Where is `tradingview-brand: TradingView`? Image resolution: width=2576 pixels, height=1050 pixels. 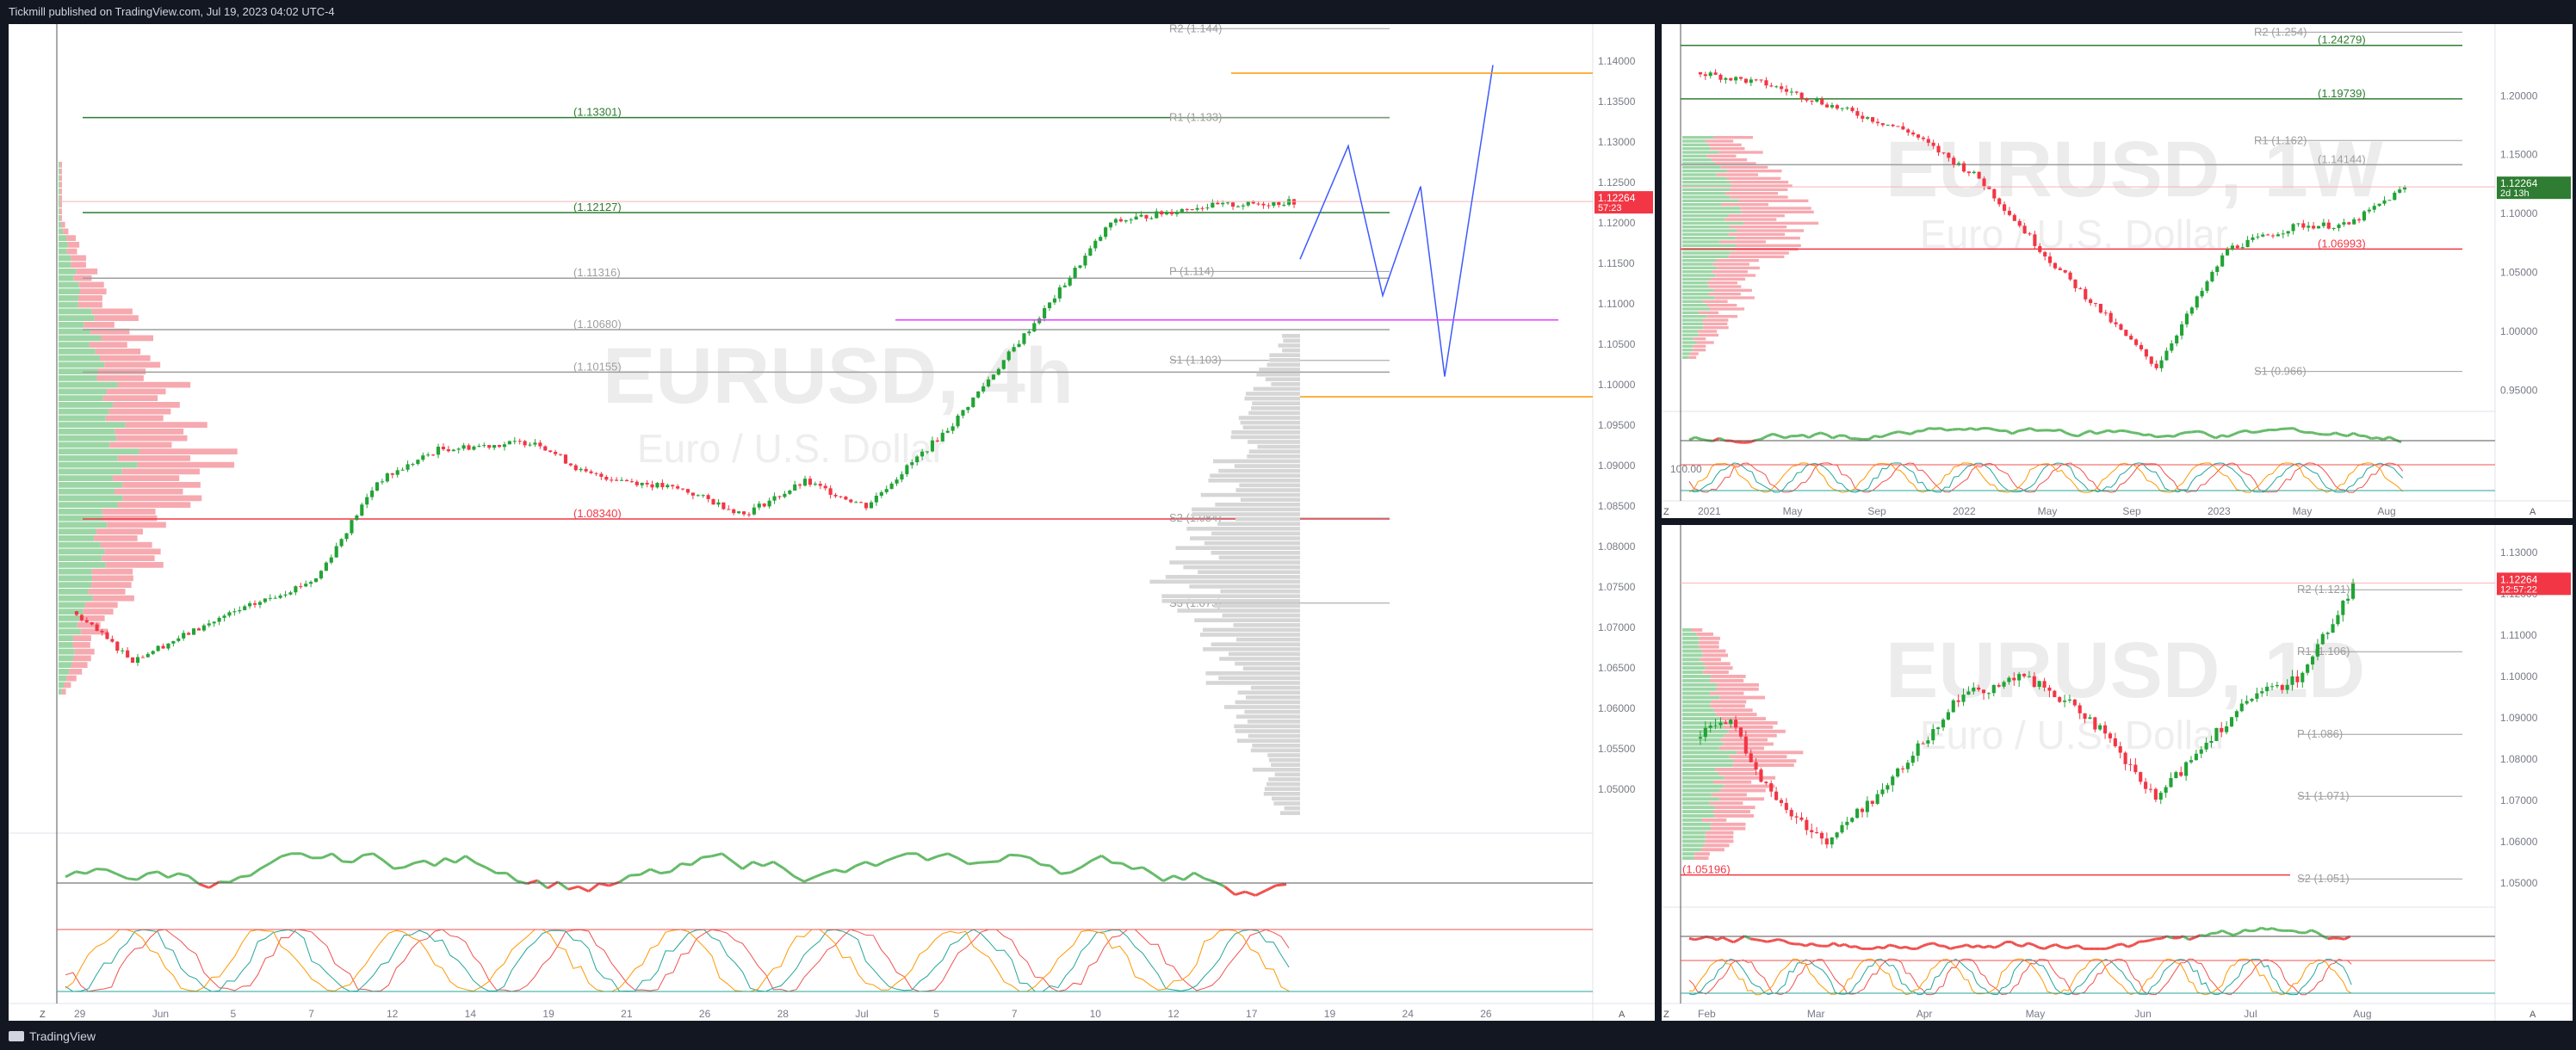 tradingview-brand: TradingView is located at coordinates (52, 1036).